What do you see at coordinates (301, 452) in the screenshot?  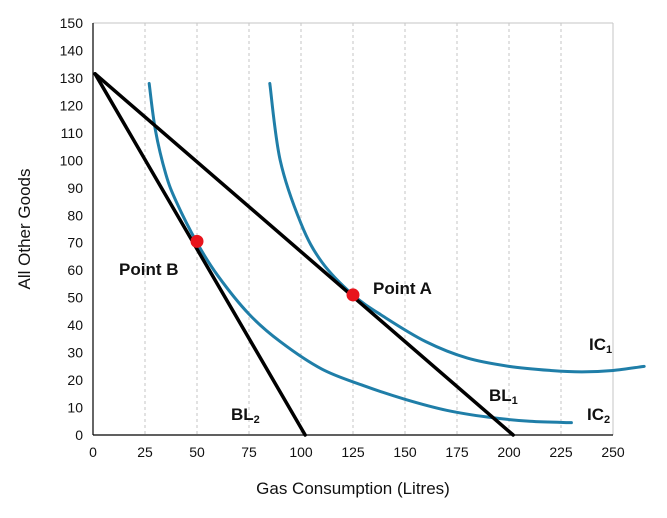 I see `x-tick-label-100: 100` at bounding box center [301, 452].